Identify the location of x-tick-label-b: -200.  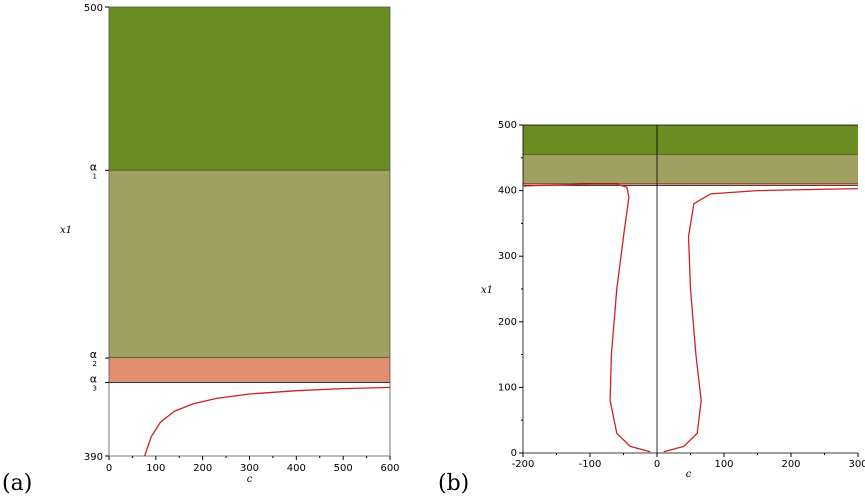
(523, 464).